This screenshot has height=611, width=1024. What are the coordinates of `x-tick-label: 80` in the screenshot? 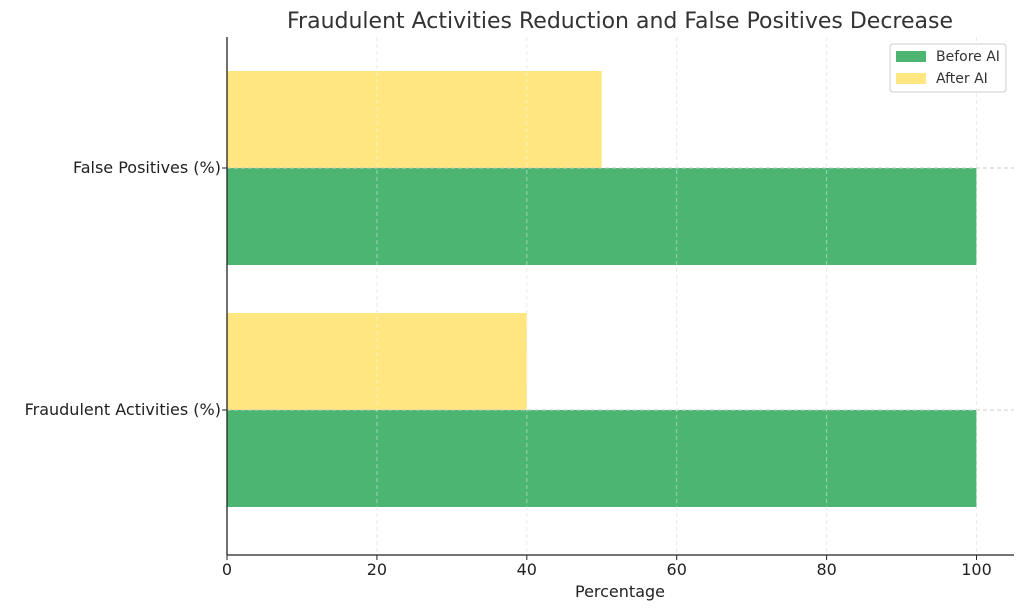 It's located at (826, 569).